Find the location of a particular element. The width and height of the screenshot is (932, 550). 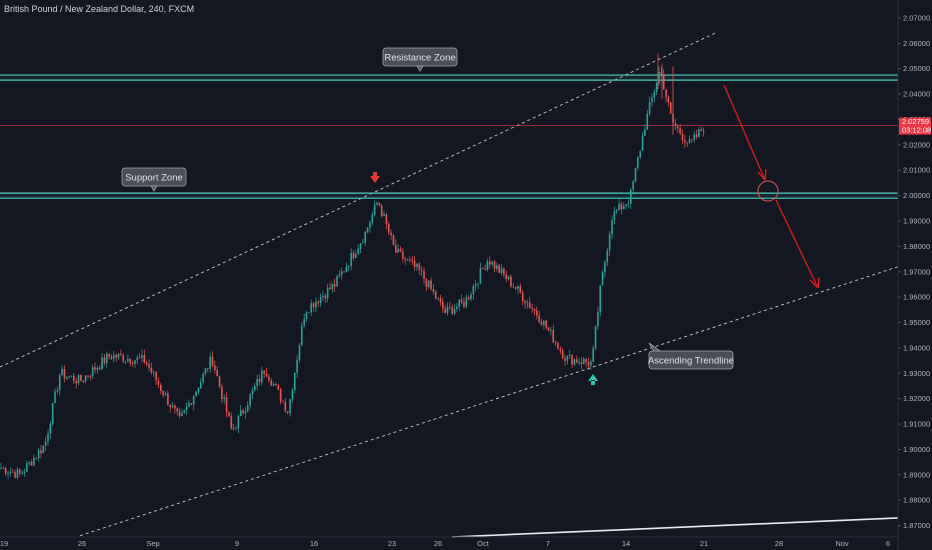

down-arrow-icon is located at coordinates (375, 177).